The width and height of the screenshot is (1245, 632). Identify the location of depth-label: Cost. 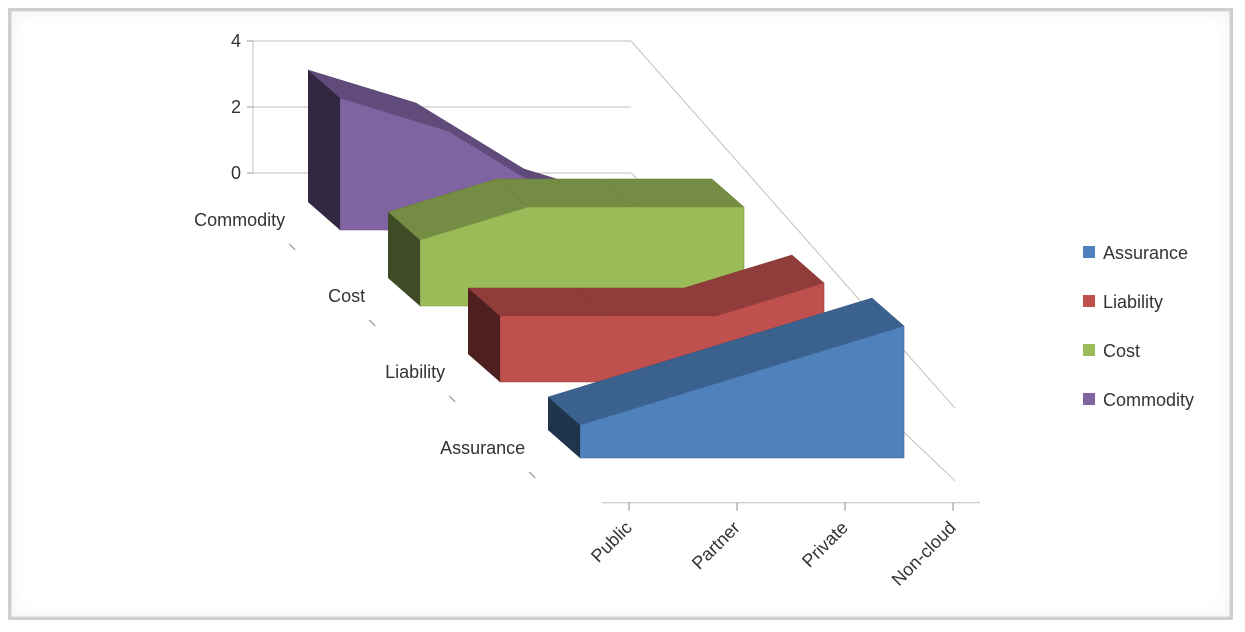
(346, 296).